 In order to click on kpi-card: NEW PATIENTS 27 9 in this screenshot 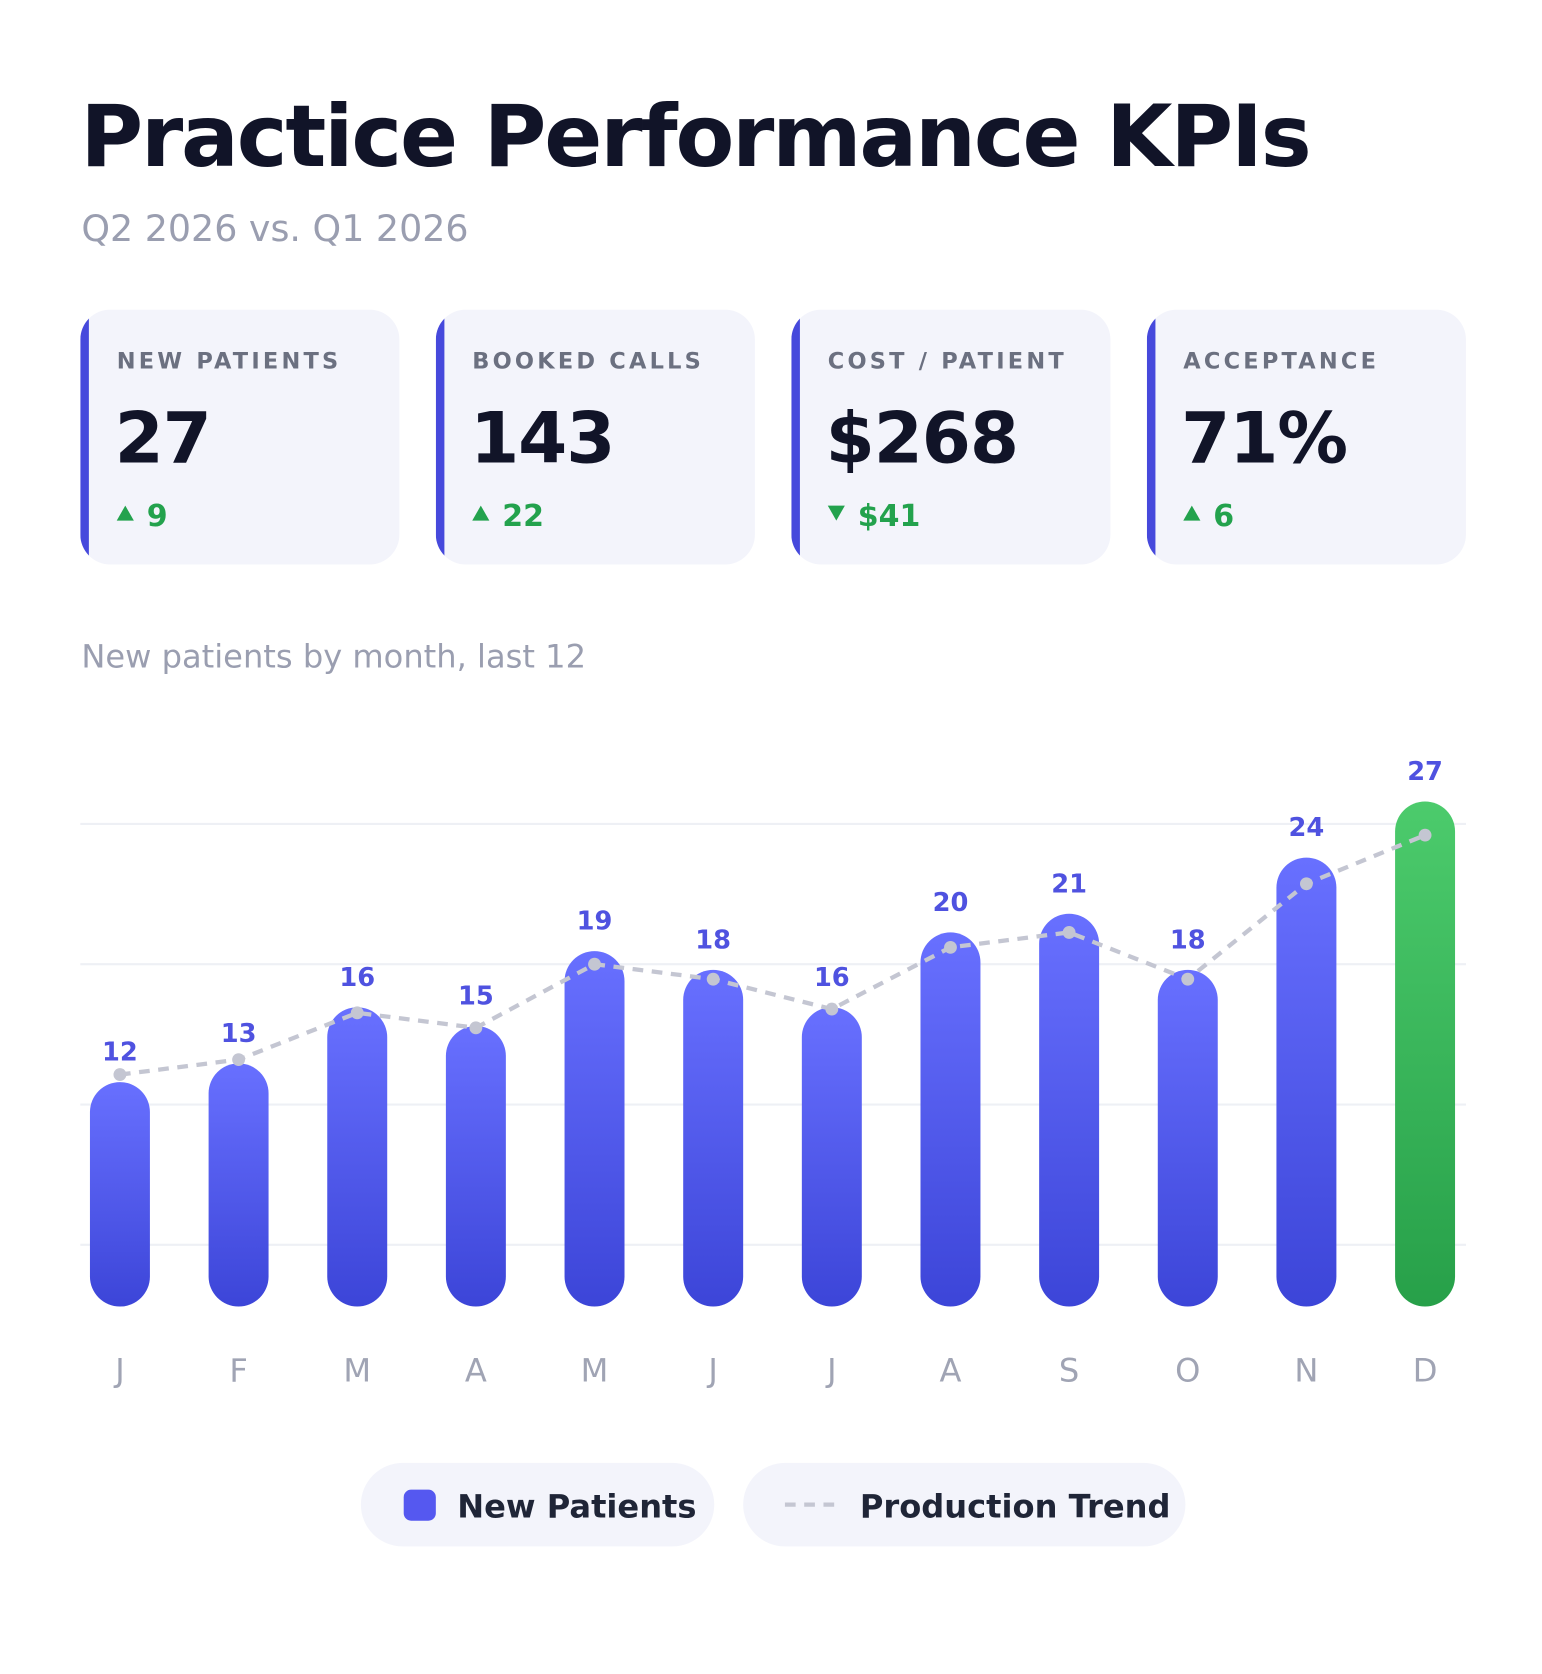, I will do `click(240, 437)`.